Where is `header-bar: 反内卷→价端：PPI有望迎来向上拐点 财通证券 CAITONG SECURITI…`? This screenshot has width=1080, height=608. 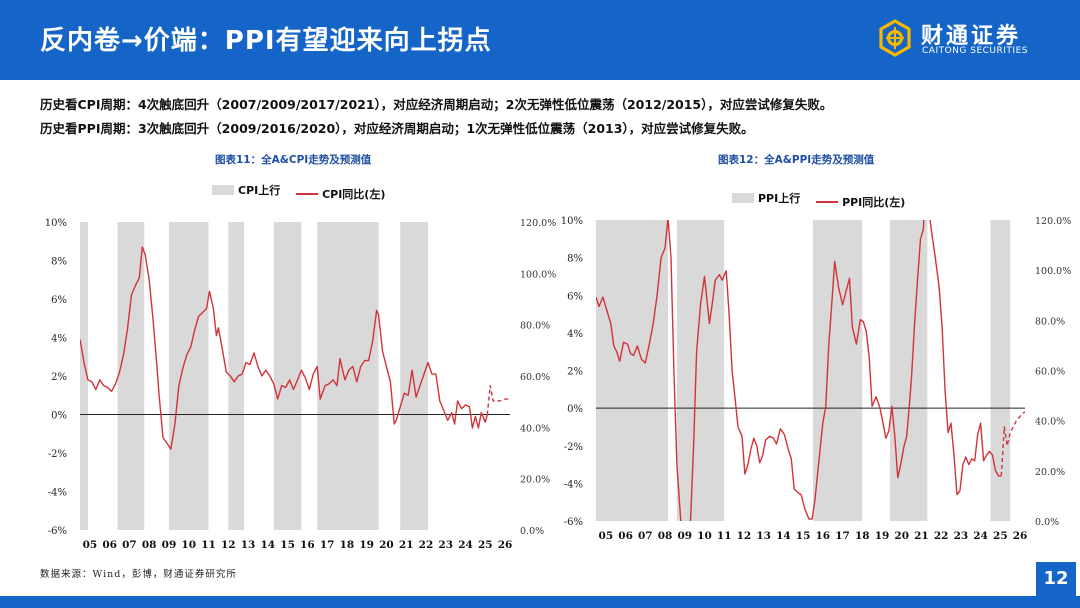 header-bar: 反内卷→价端：PPI有望迎来向上拐点 财通证券 CAITONG SECURITI… is located at coordinates (540, 40).